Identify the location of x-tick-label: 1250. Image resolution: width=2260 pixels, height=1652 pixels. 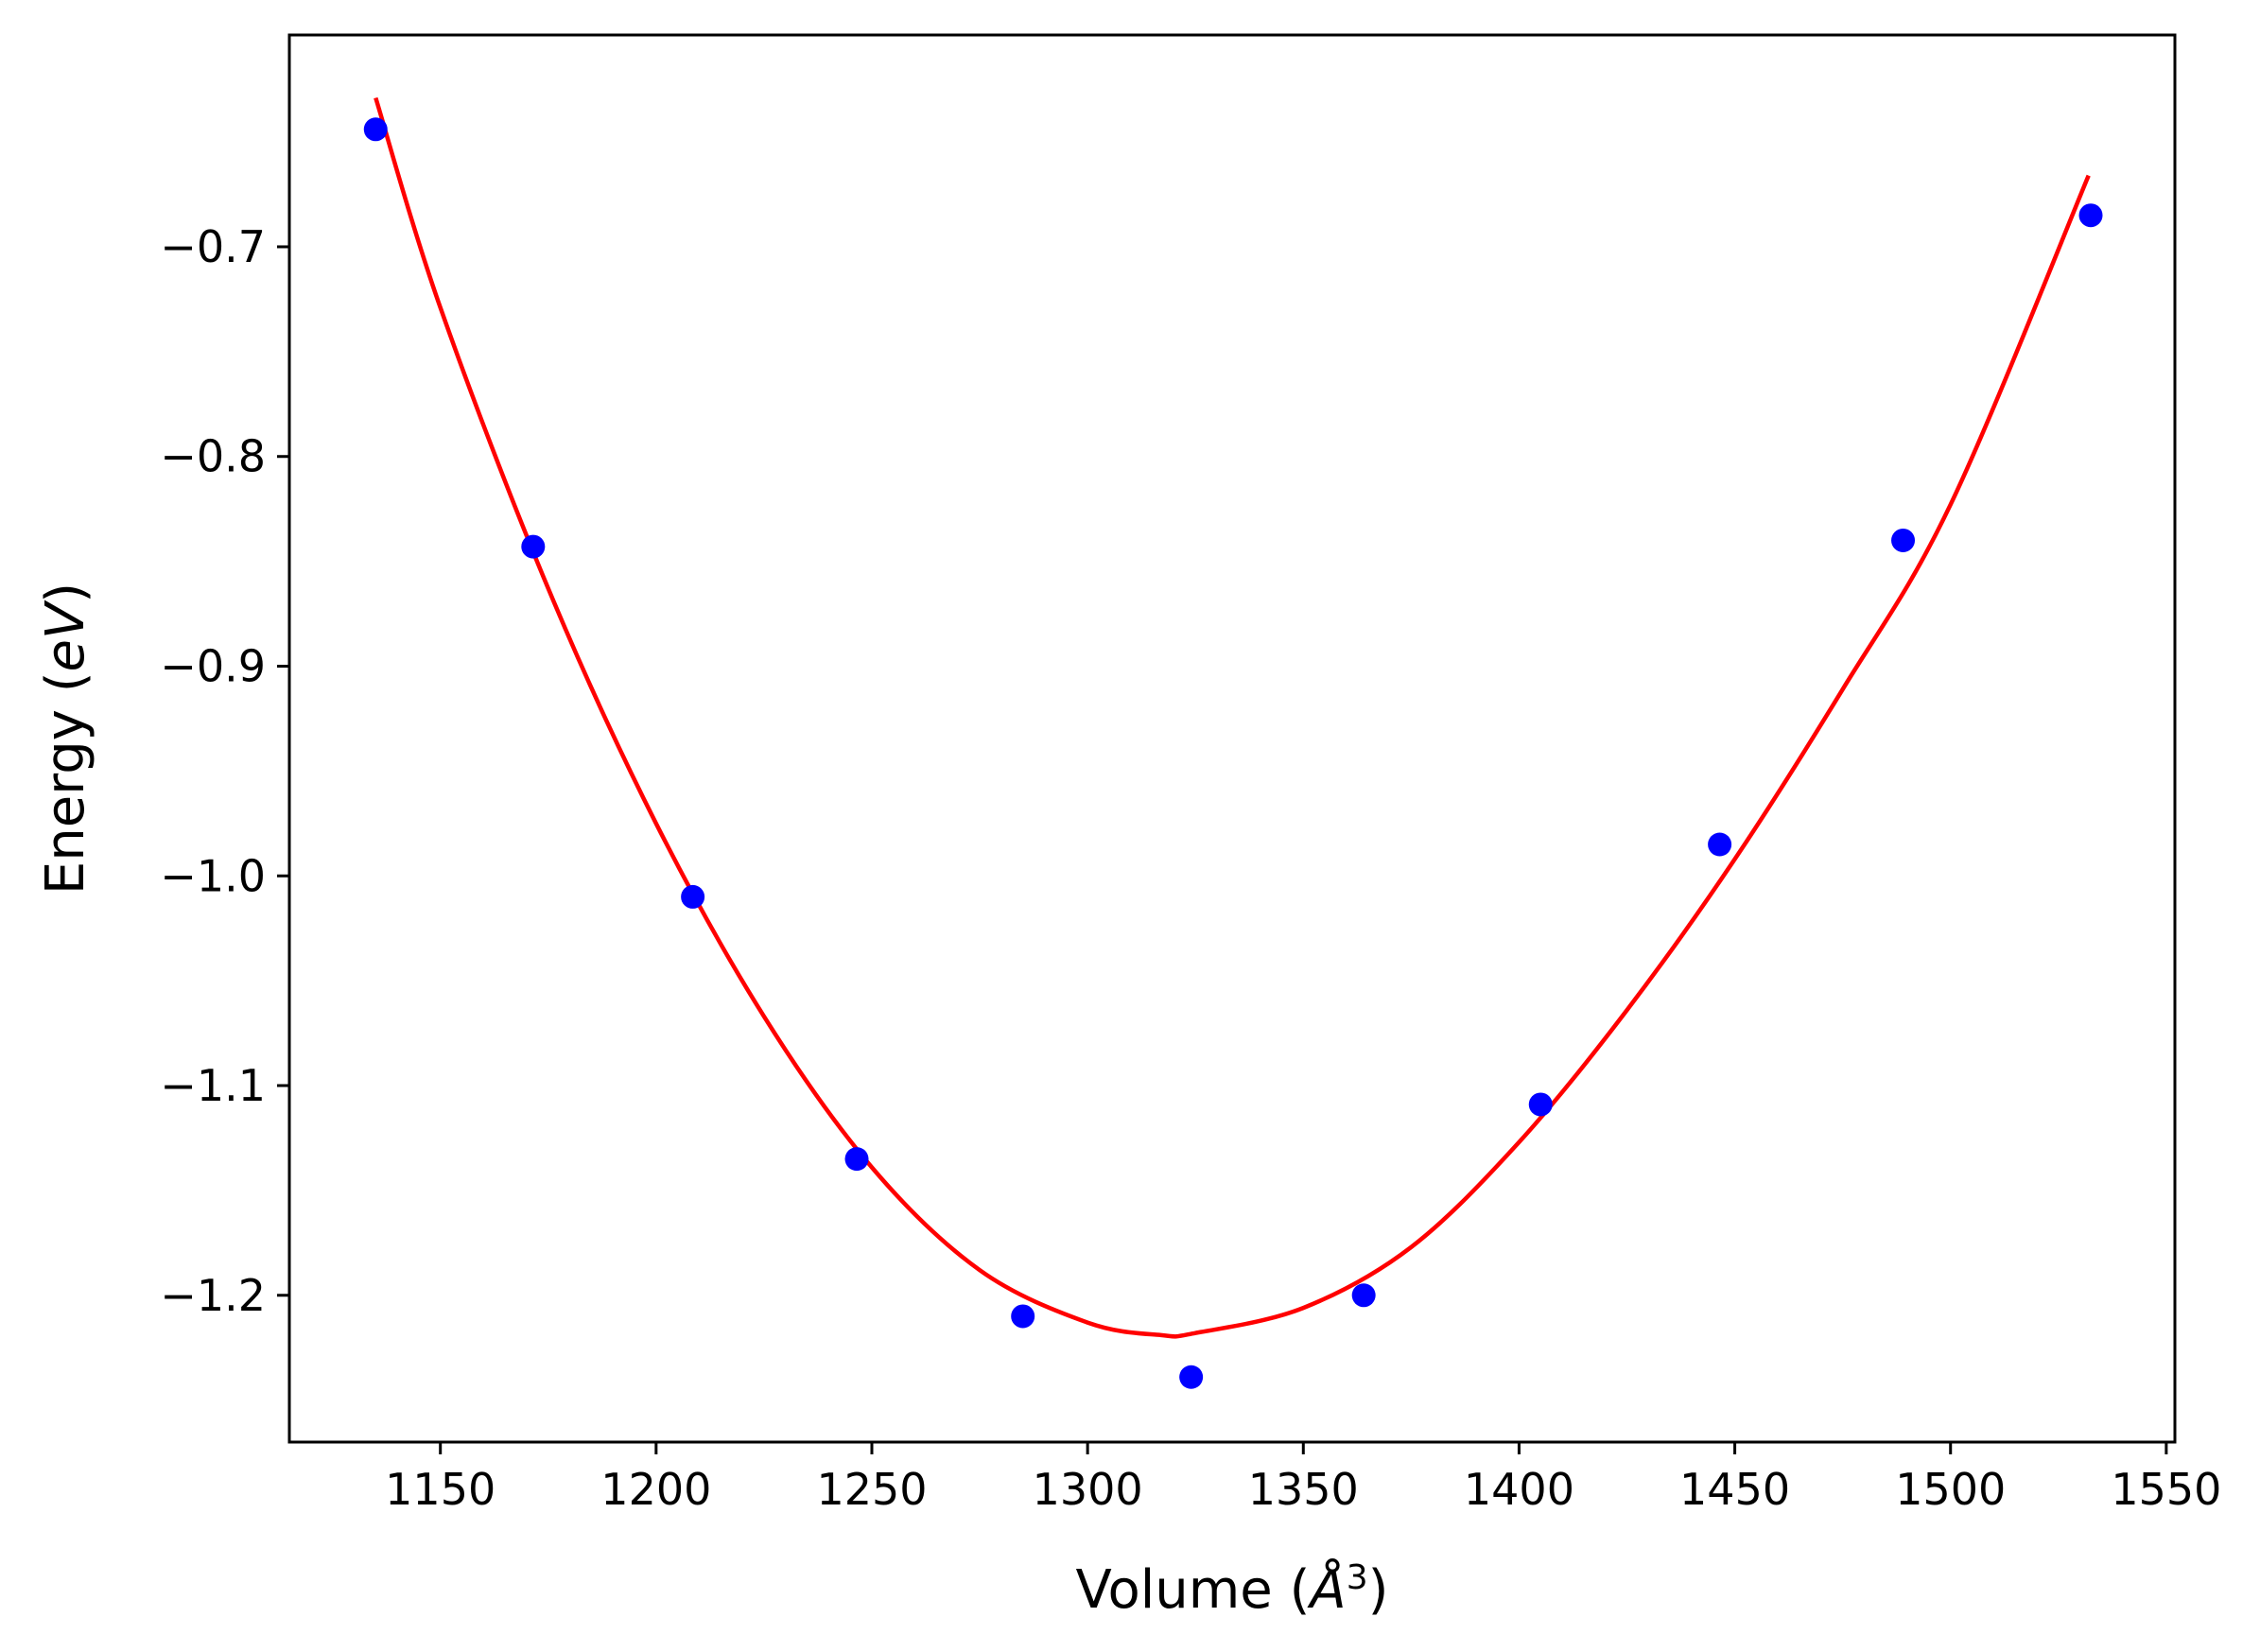
(871, 1490).